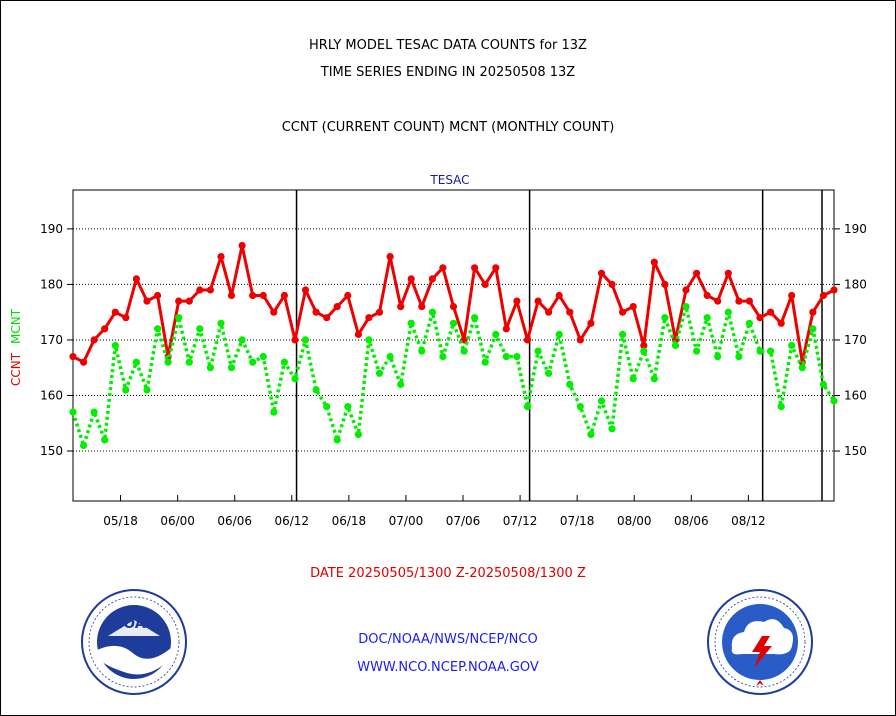 The image size is (896, 716). What do you see at coordinates (448, 639) in the screenshot?
I see `credit-line-org: DOC/NOAA/NWS/NCEP/NCO` at bounding box center [448, 639].